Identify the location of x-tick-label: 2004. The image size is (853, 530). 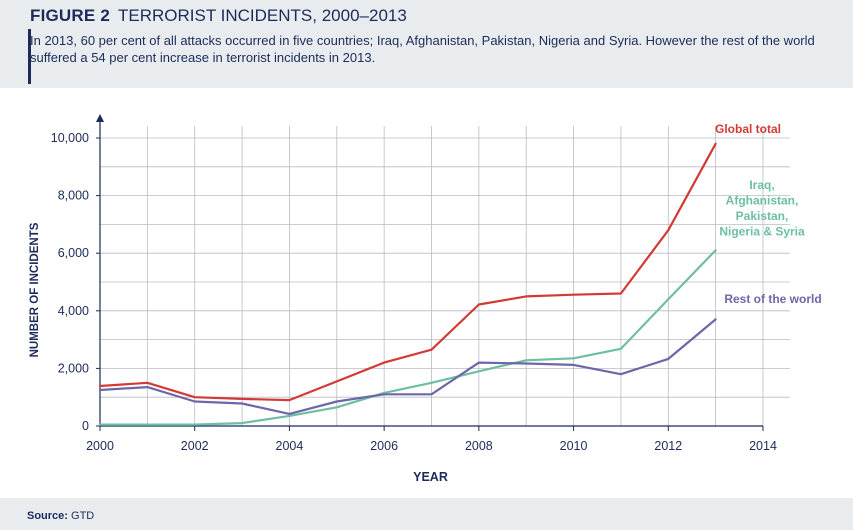
(290, 446).